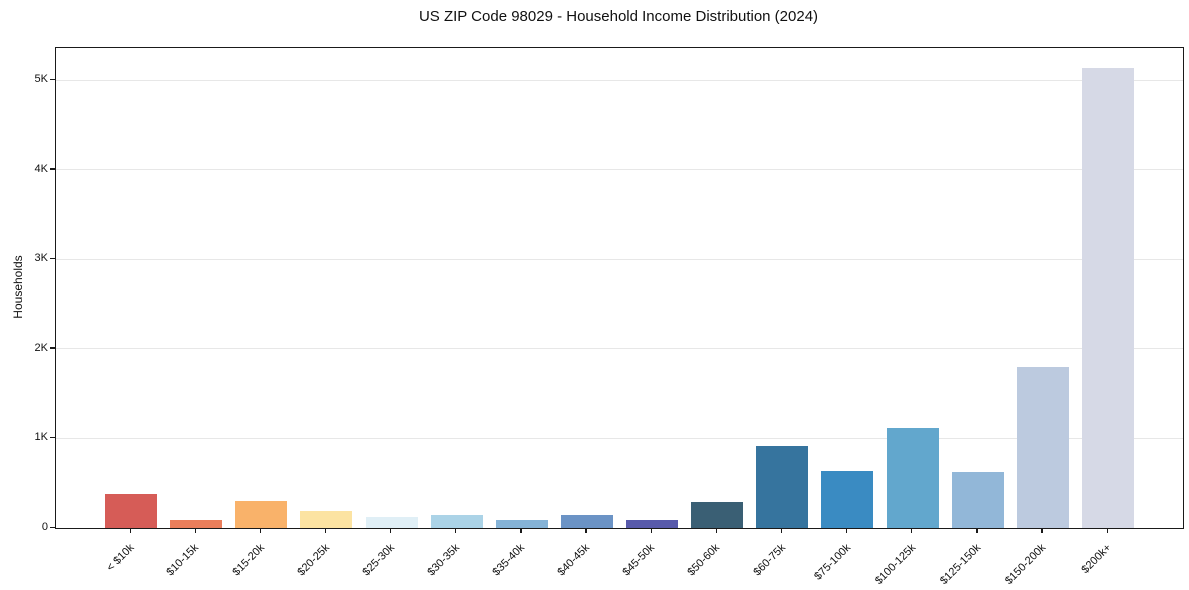  I want to click on x-tick-label: $45-50k, so click(639, 560).